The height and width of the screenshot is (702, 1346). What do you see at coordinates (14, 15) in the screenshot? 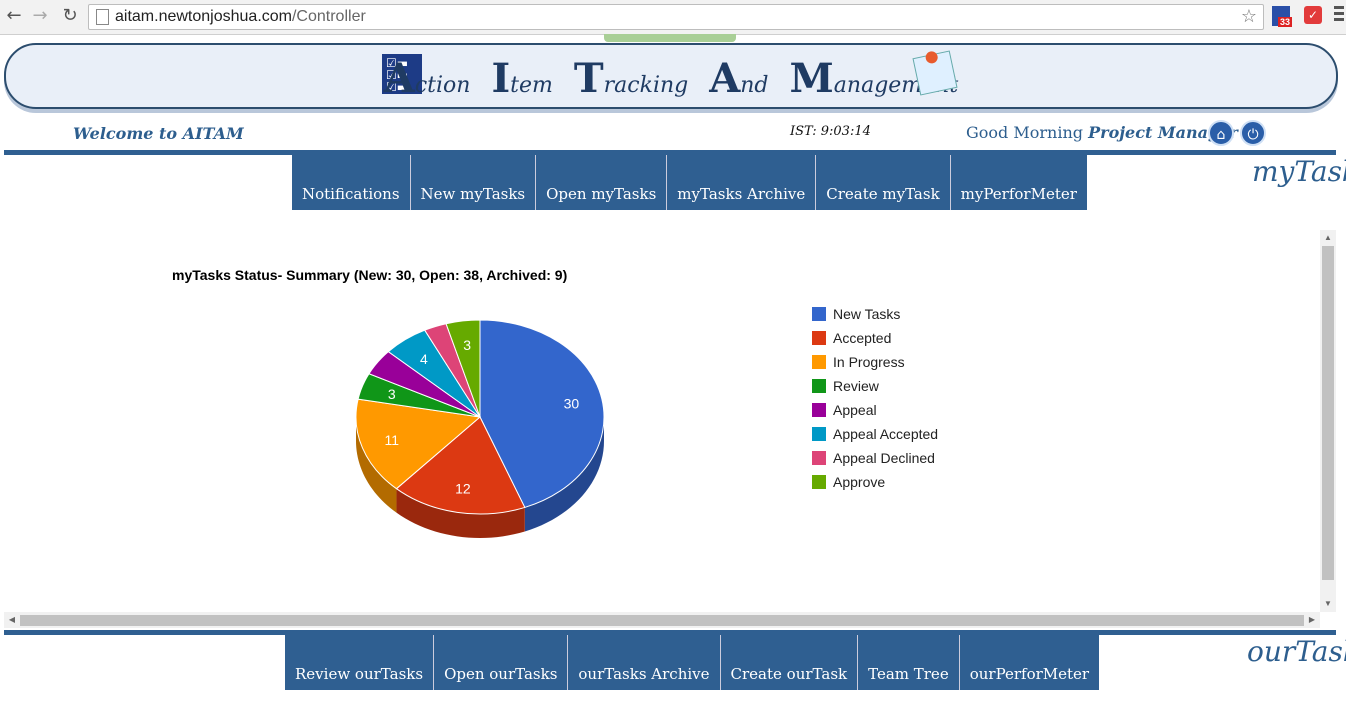
I see `back-icon: ←` at bounding box center [14, 15].